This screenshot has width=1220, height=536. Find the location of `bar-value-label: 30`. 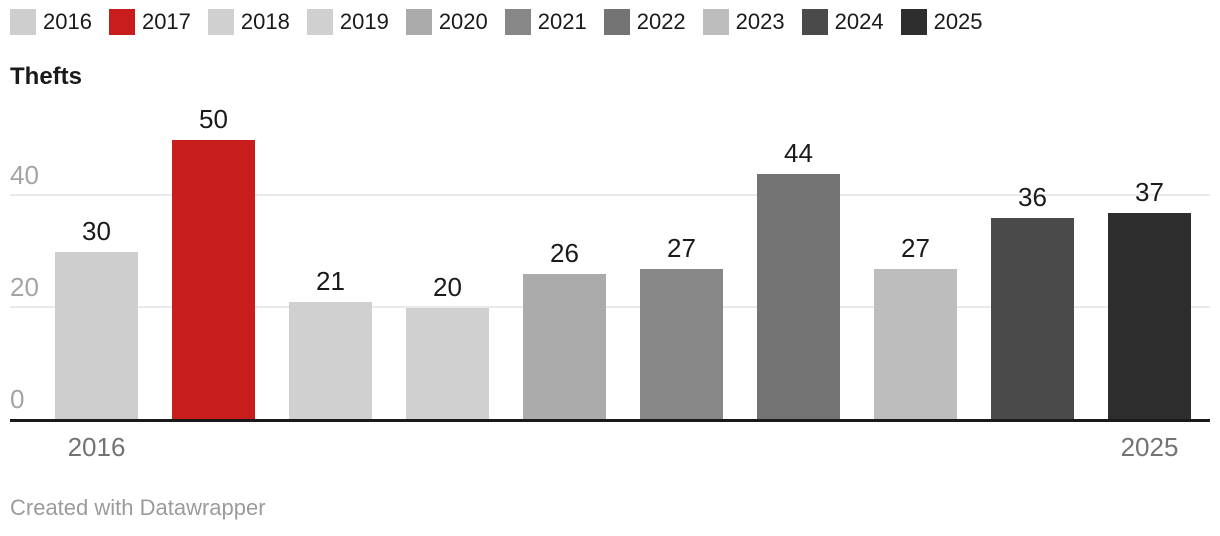

bar-value-label: 30 is located at coordinates (96, 231).